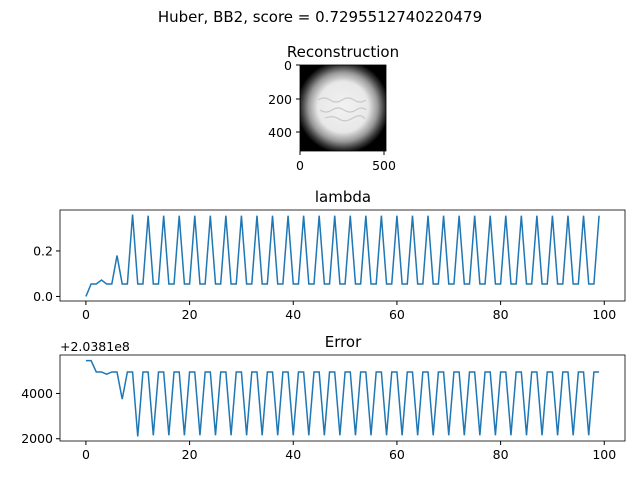  I want to click on y-tick-label: 0.2, so click(43, 250).